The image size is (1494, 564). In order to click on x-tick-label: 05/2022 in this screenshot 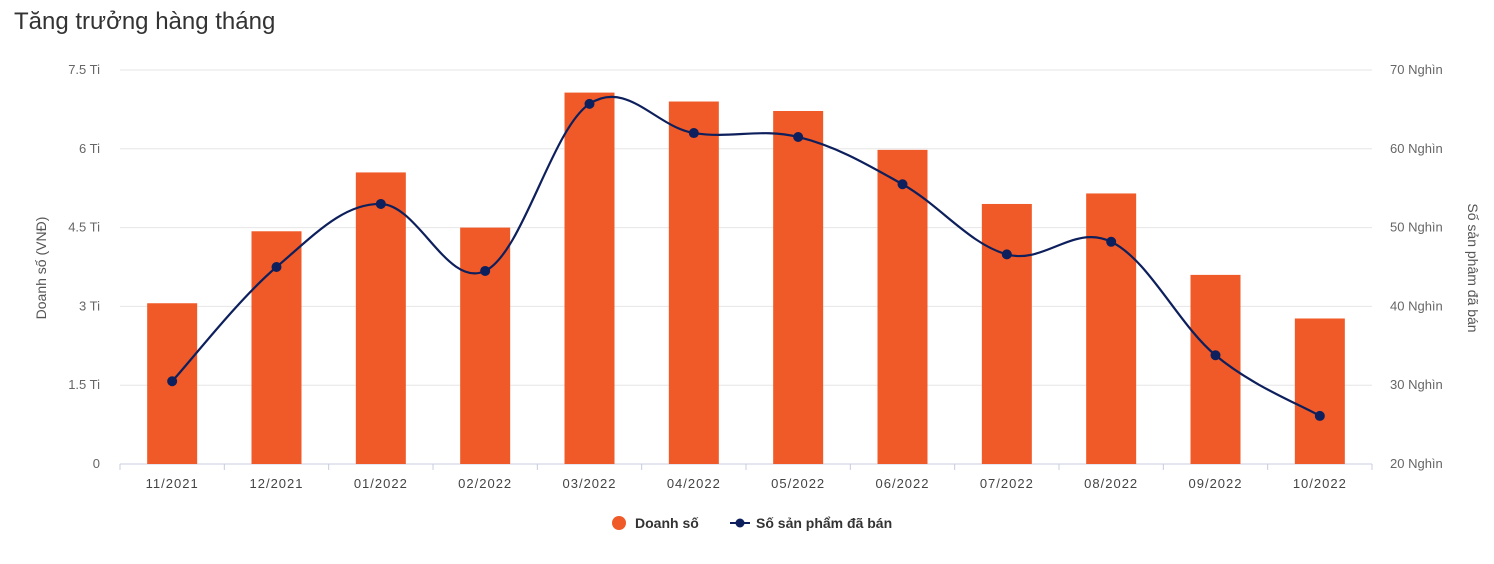, I will do `click(798, 483)`.